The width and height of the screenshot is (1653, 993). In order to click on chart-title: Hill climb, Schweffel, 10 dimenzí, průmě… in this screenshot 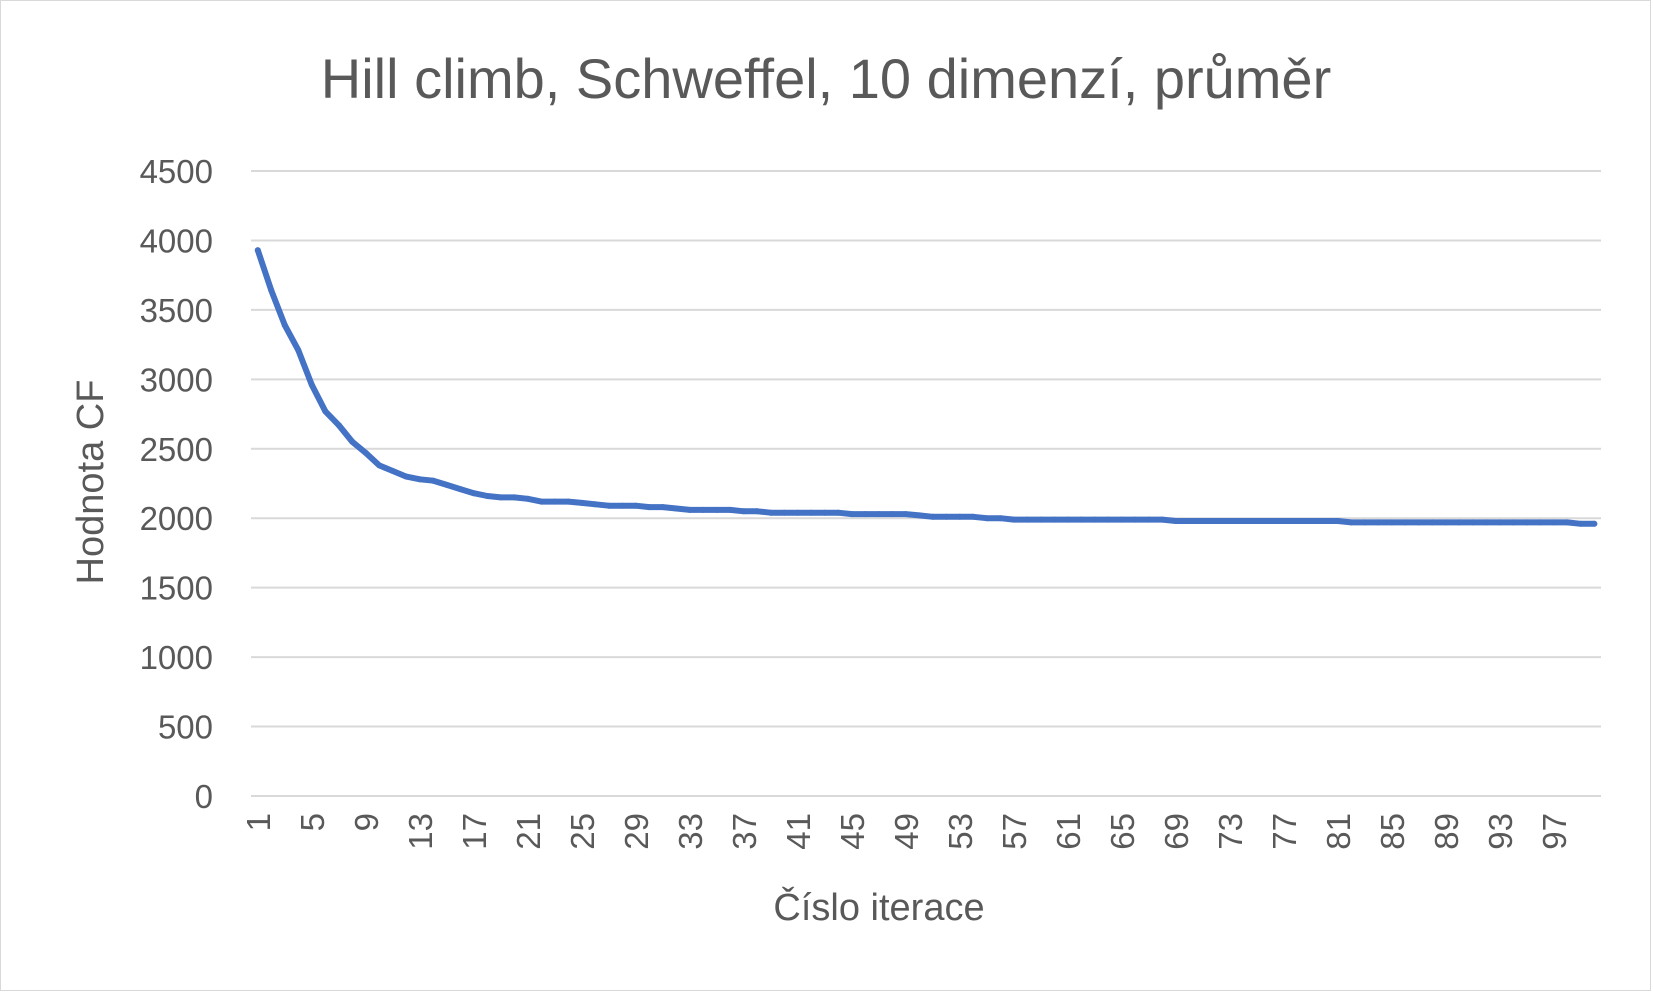, I will do `click(826, 78)`.